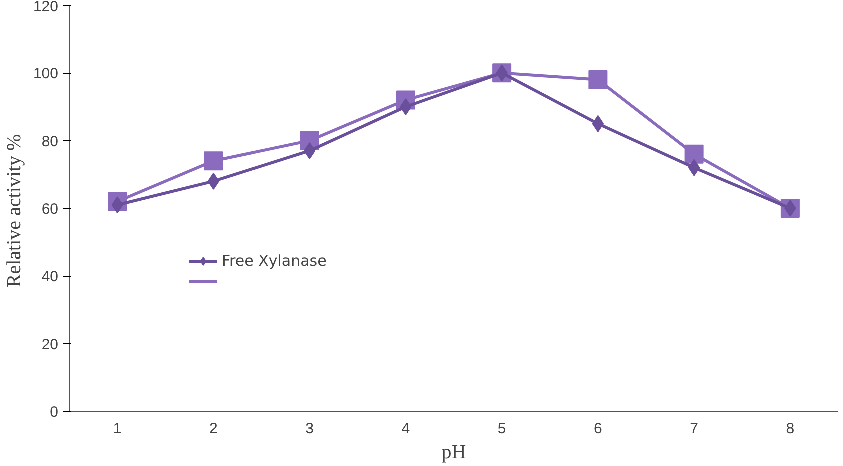  I want to click on x-tick-label: 4, so click(406, 429).